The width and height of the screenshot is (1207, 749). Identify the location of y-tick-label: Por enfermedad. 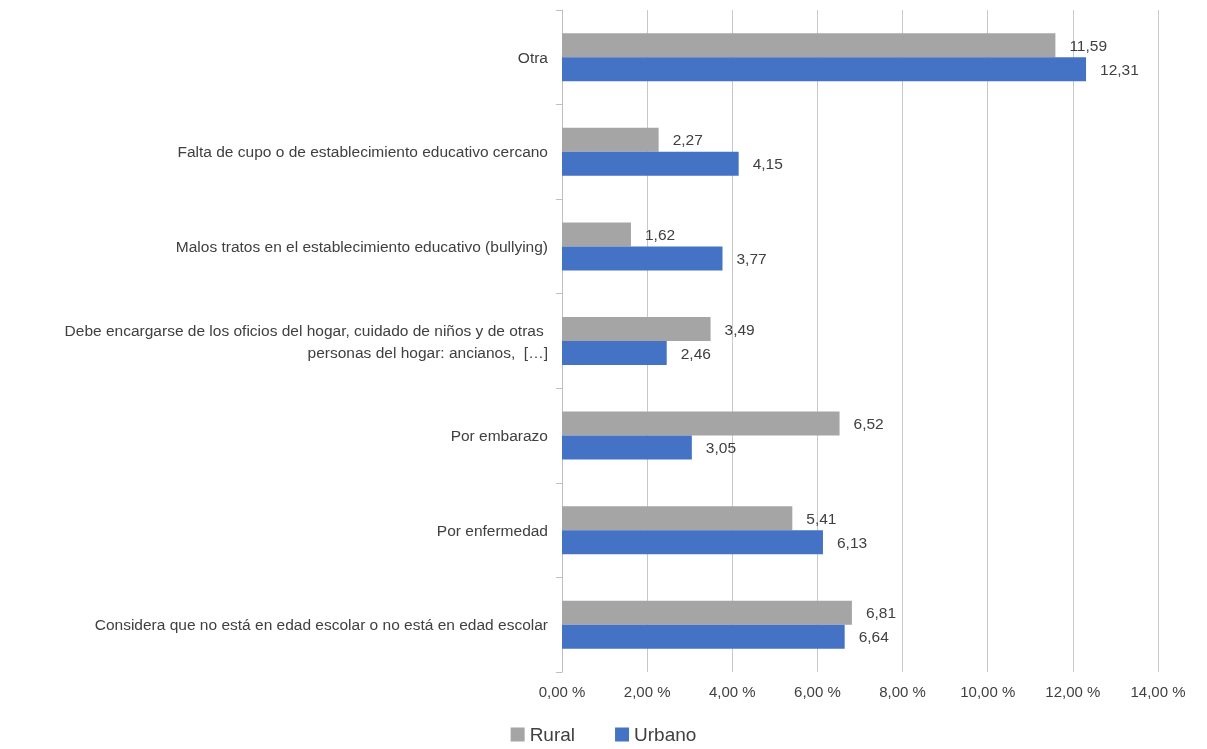
(492, 530).